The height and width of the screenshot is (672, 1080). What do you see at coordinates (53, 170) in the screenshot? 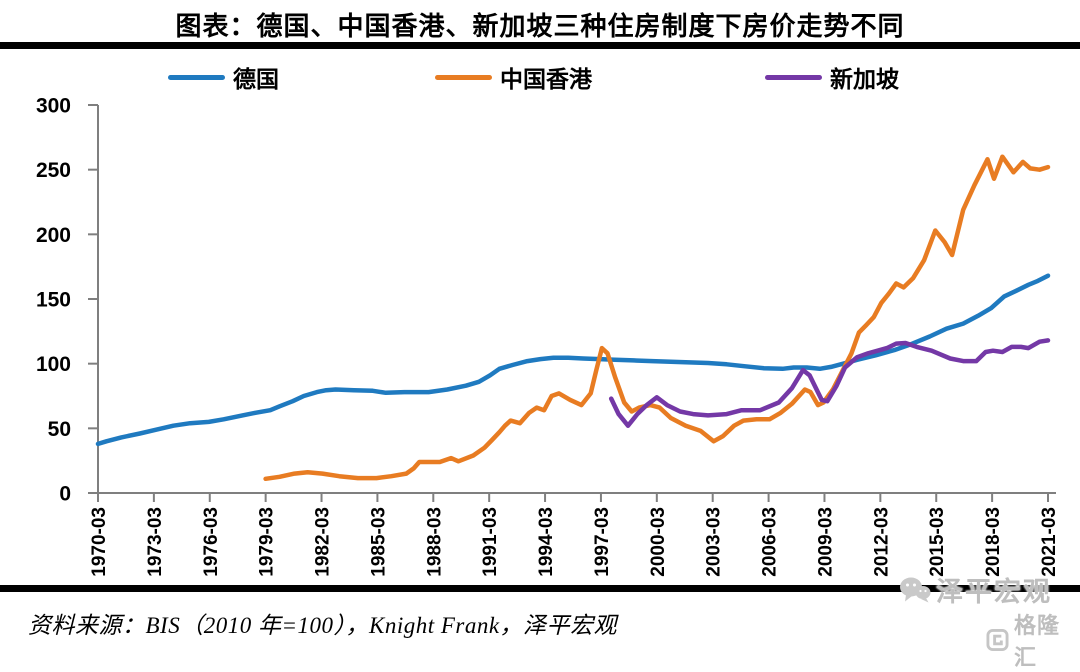
I see `y-tick-label: 250` at bounding box center [53, 170].